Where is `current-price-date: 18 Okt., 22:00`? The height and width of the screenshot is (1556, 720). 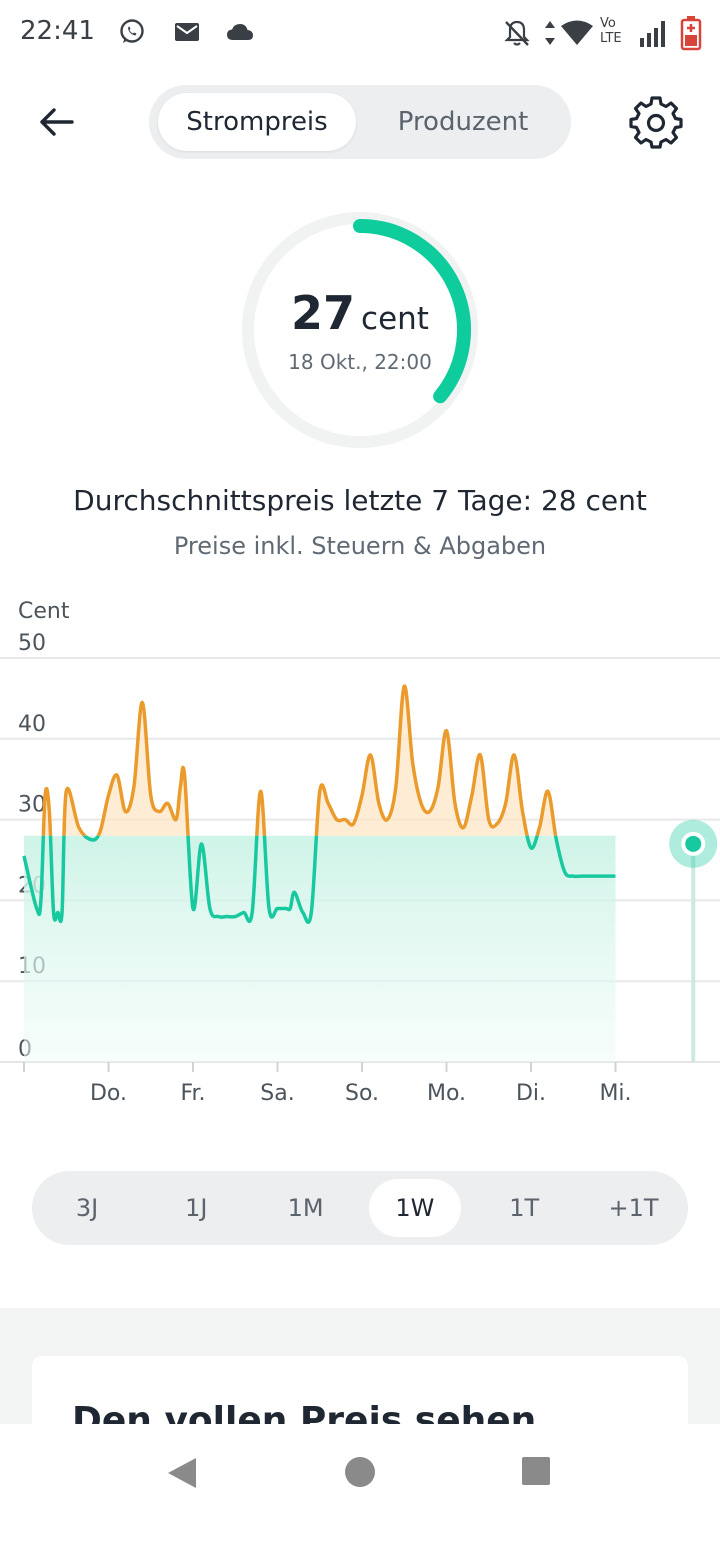
current-price-date: 18 Okt., 22:00 is located at coordinates (360, 362).